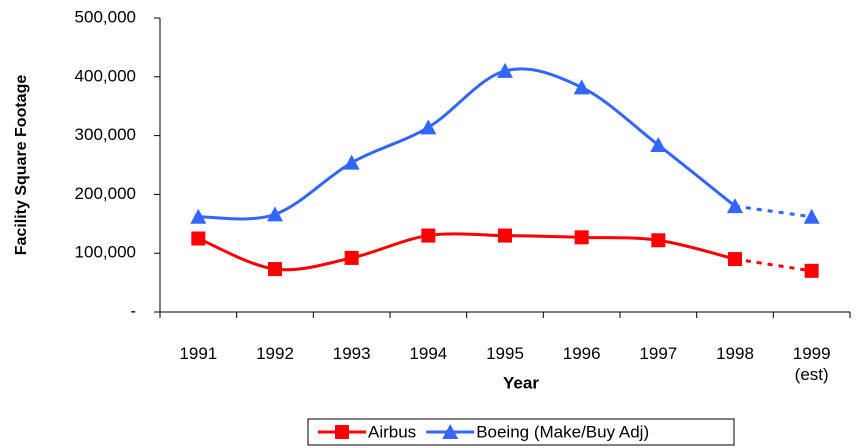  Describe the element at coordinates (581, 353) in the screenshot. I see `x-tick-label: 1996` at that location.